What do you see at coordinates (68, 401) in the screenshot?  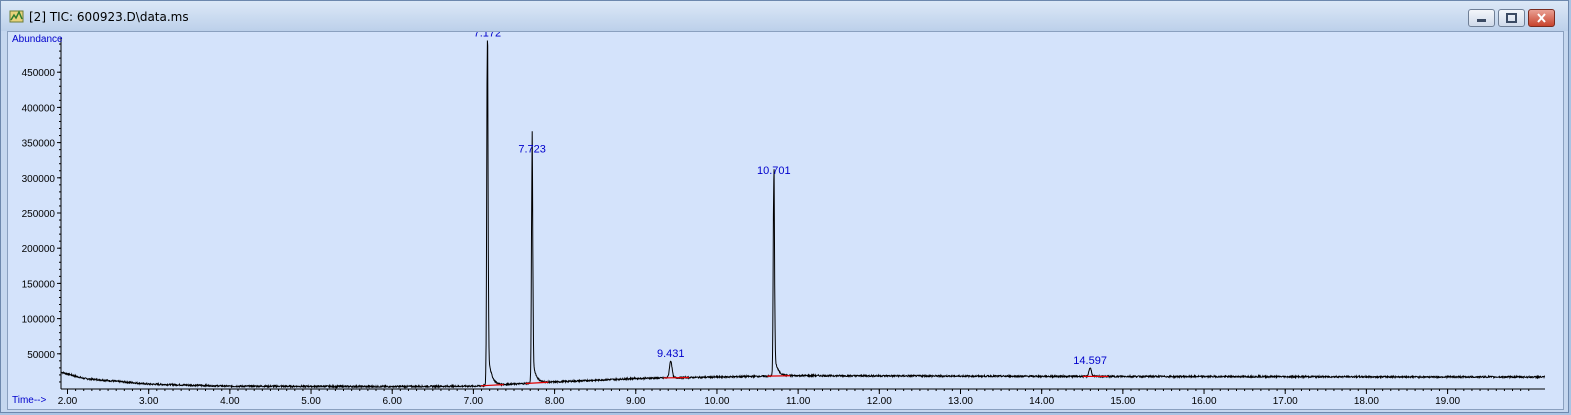 I see `x-tick-label: 2.00` at bounding box center [68, 401].